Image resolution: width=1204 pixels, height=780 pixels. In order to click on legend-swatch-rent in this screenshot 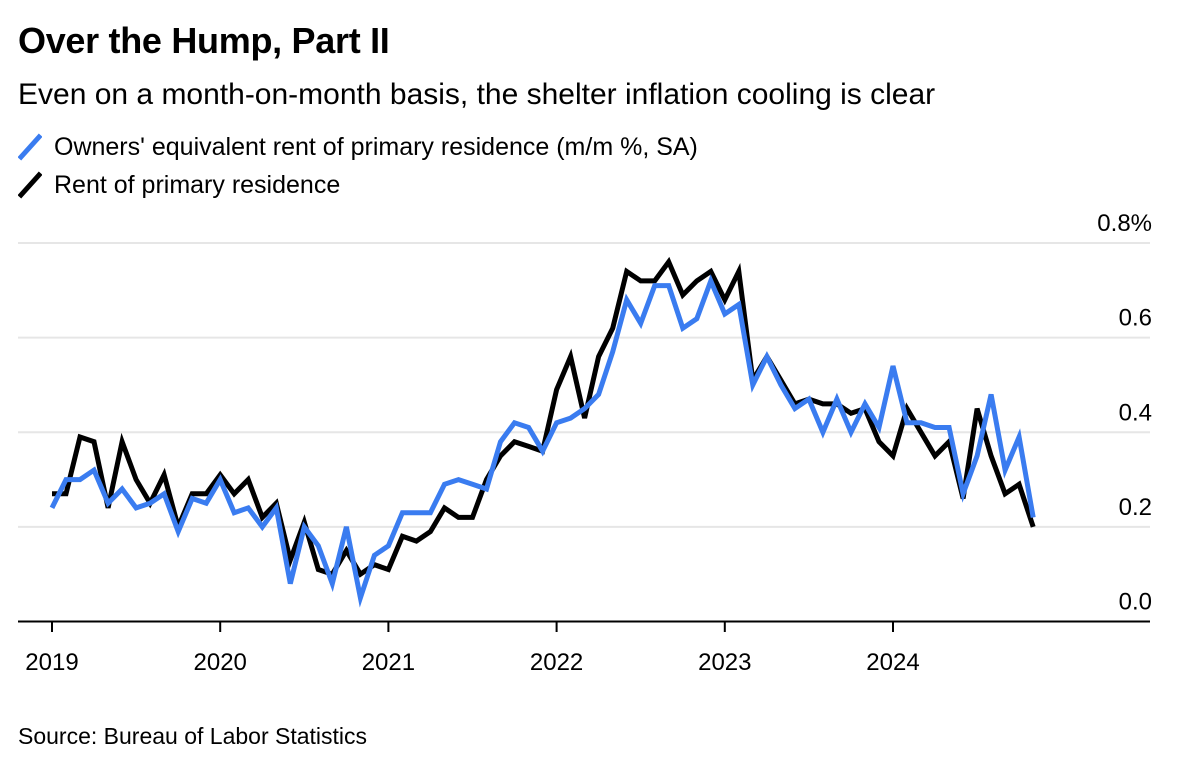, I will do `click(30, 185)`.